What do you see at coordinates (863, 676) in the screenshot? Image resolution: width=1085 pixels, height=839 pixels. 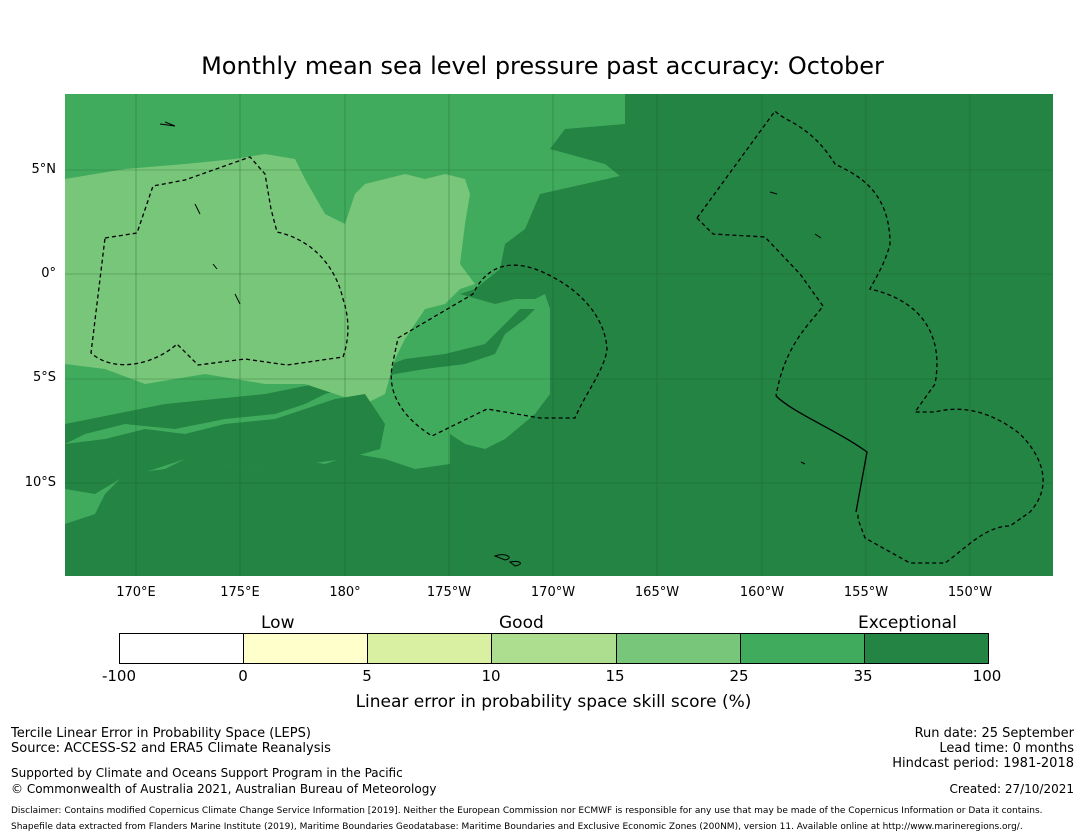 I see `colorbar-tick: 35` at bounding box center [863, 676].